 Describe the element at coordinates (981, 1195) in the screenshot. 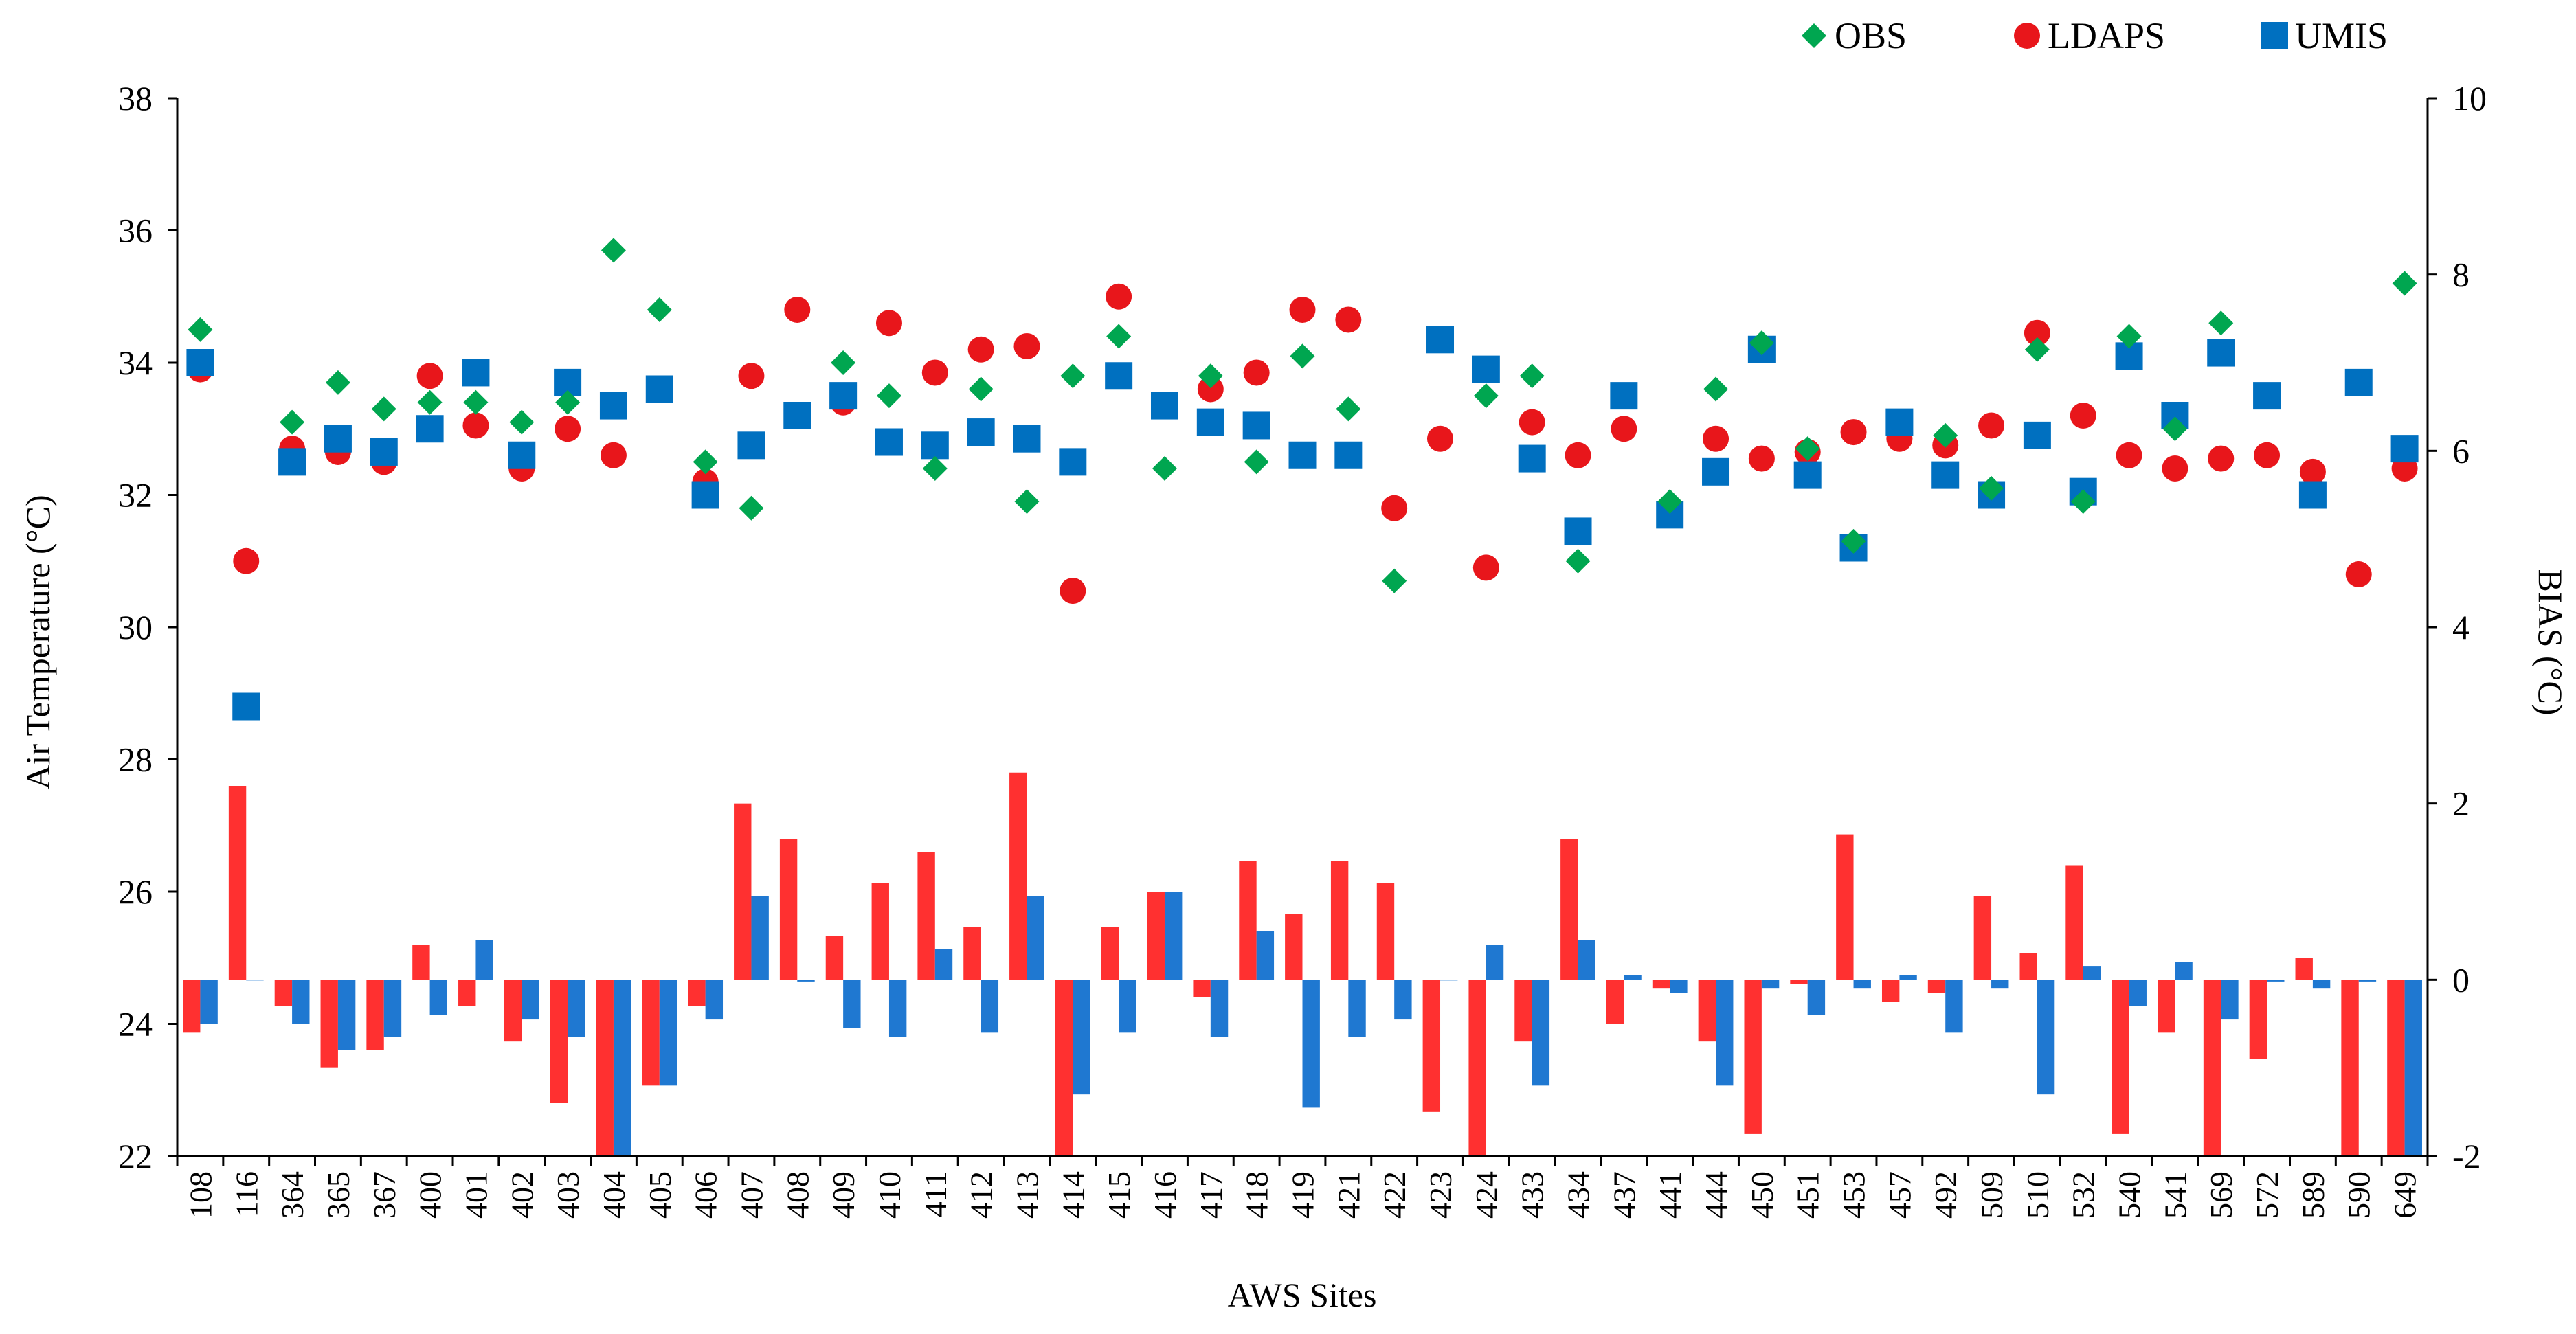

I see `x-tick-label-412: 412` at that location.